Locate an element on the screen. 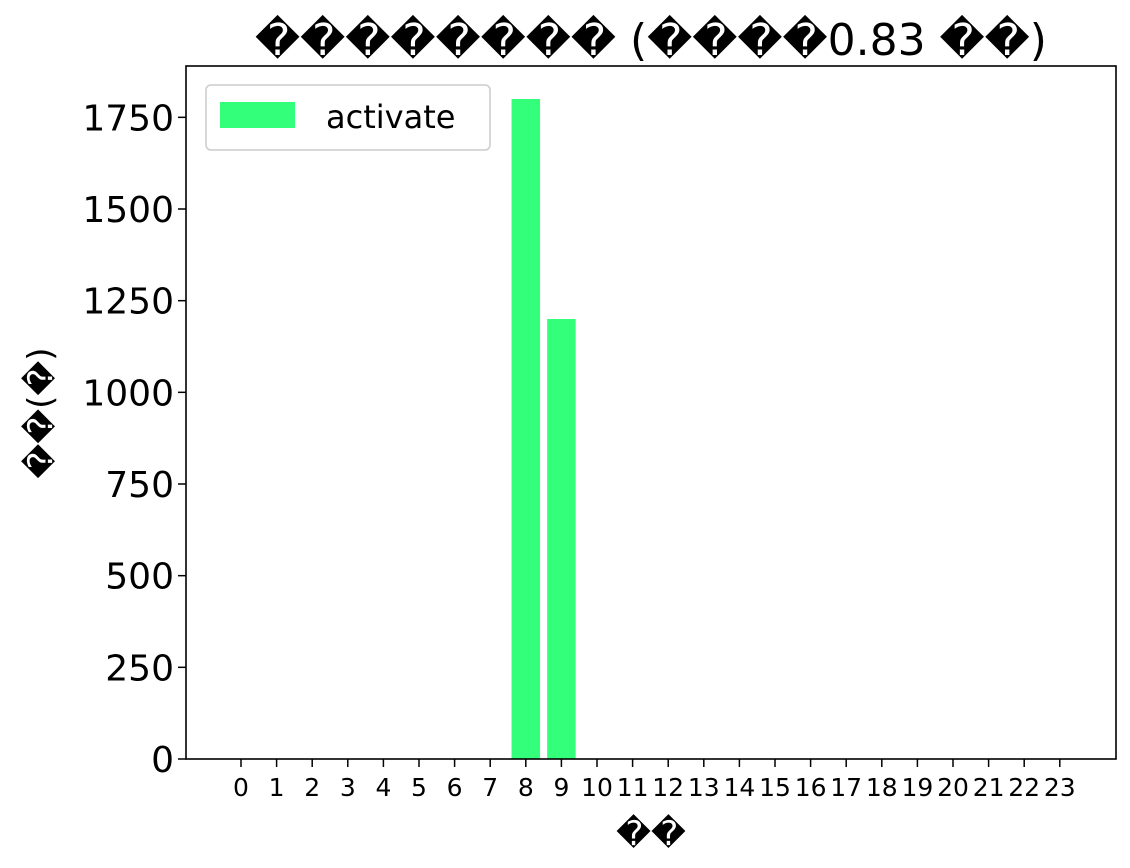 This screenshot has height=868, width=1130. y-tick-label: 500 is located at coordinates (139, 577).